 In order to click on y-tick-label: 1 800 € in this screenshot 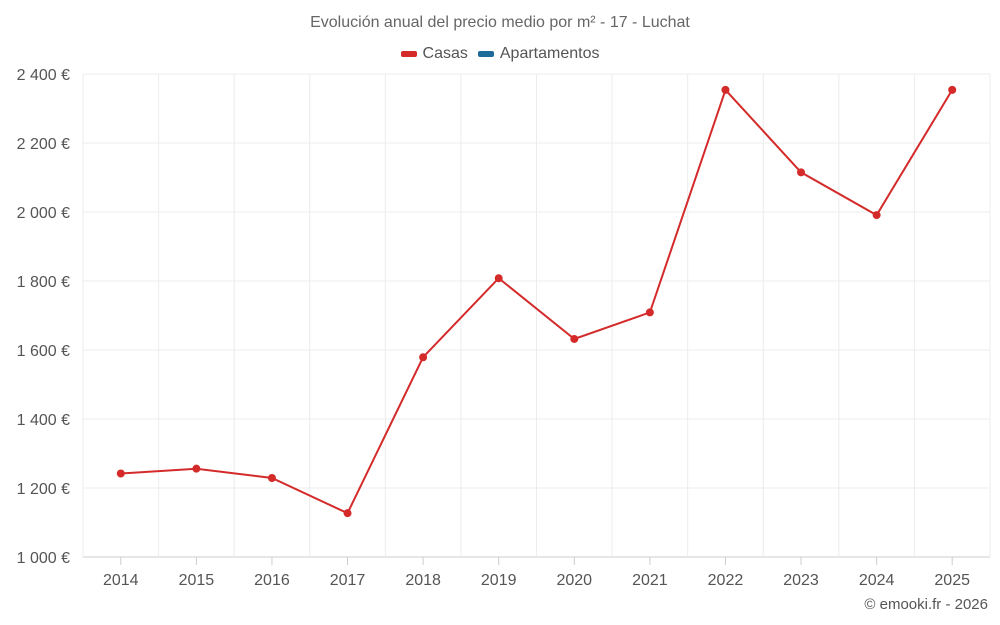, I will do `click(43, 282)`.